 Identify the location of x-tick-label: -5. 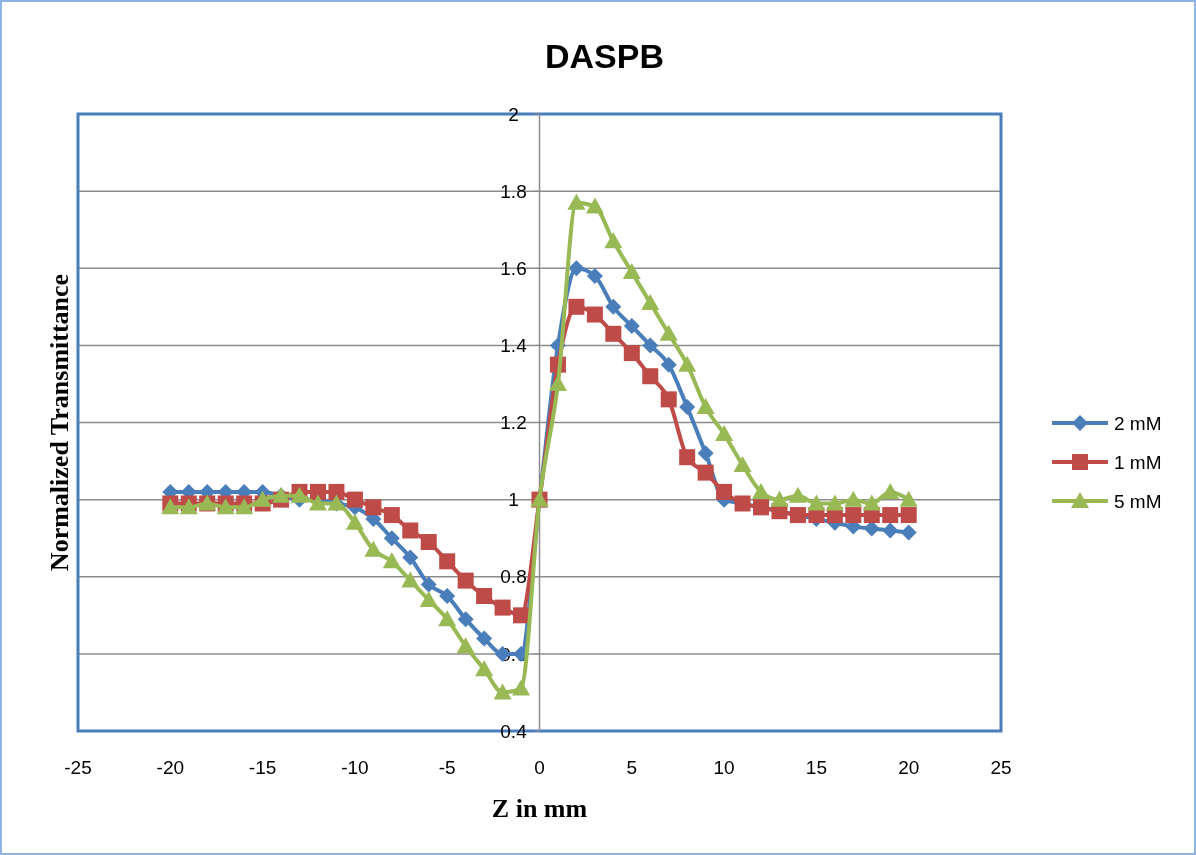
(447, 767).